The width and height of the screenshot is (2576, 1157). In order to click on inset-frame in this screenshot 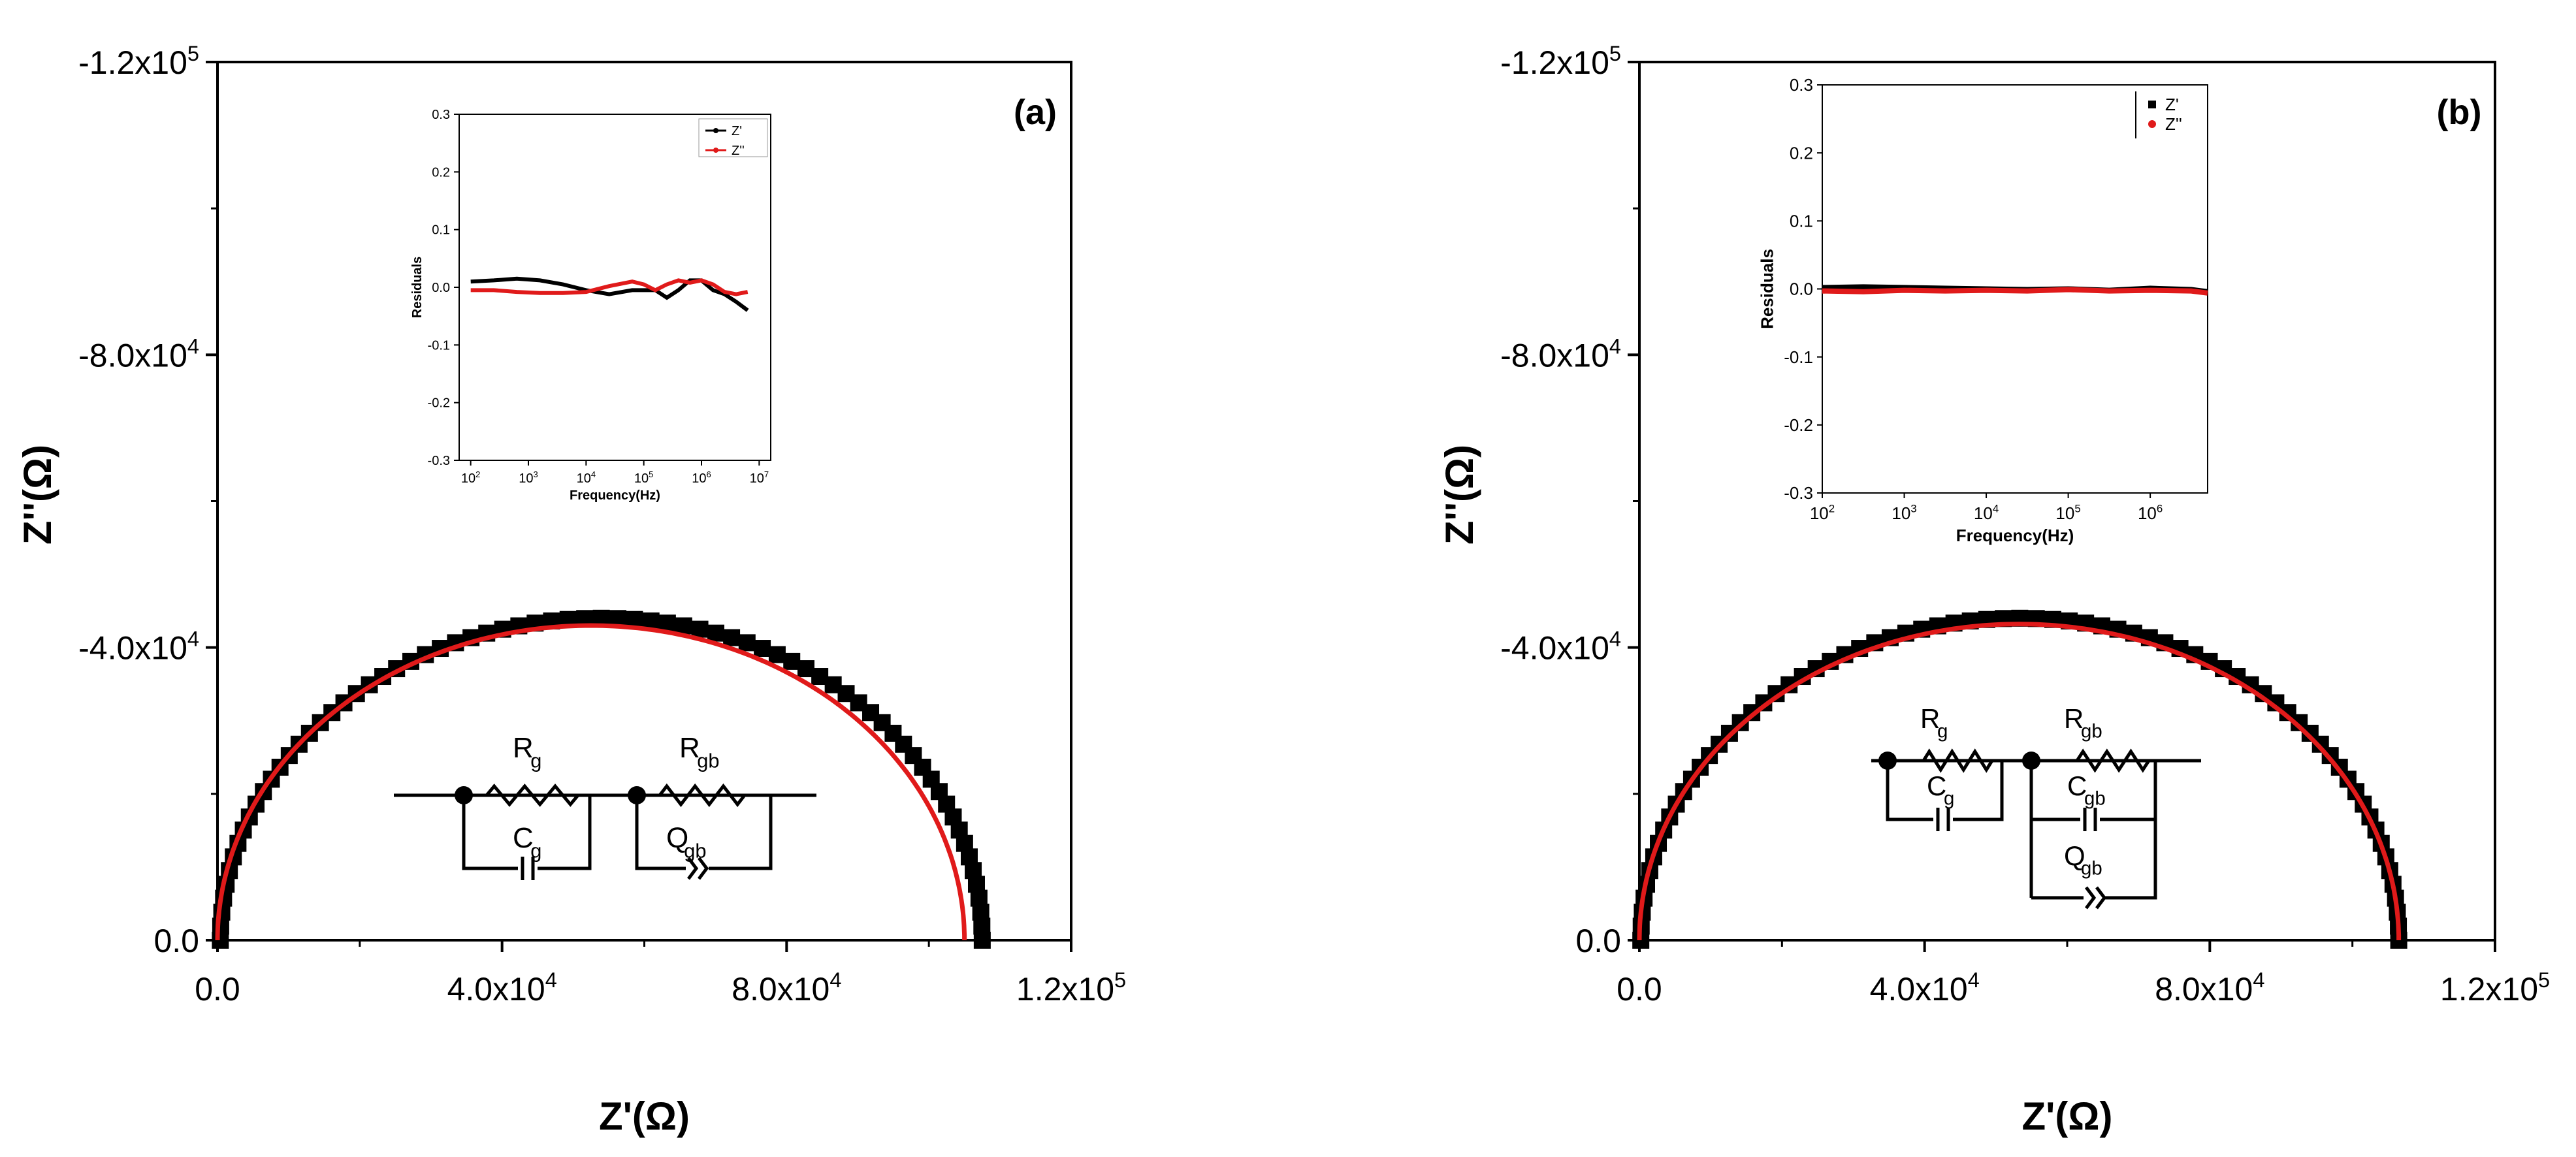, I will do `click(615, 287)`.